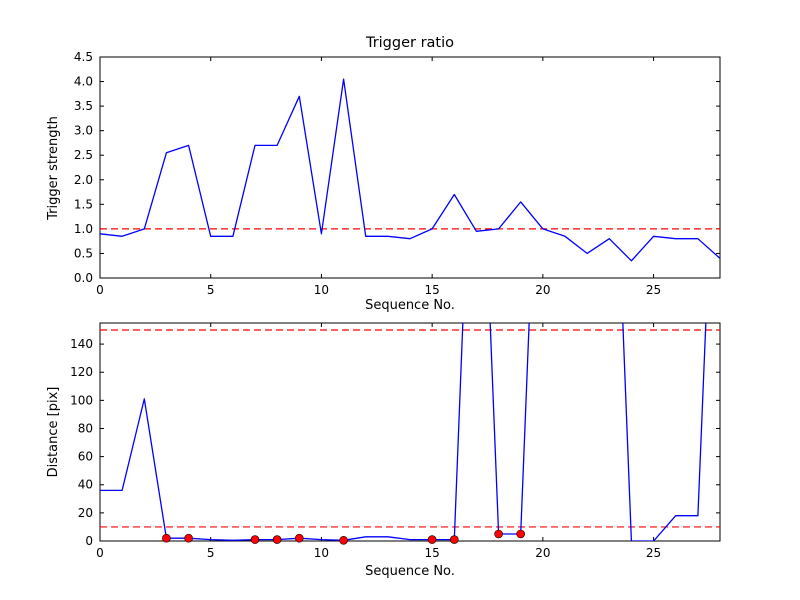  What do you see at coordinates (85, 485) in the screenshot?
I see `y-tick-label: 40` at bounding box center [85, 485].